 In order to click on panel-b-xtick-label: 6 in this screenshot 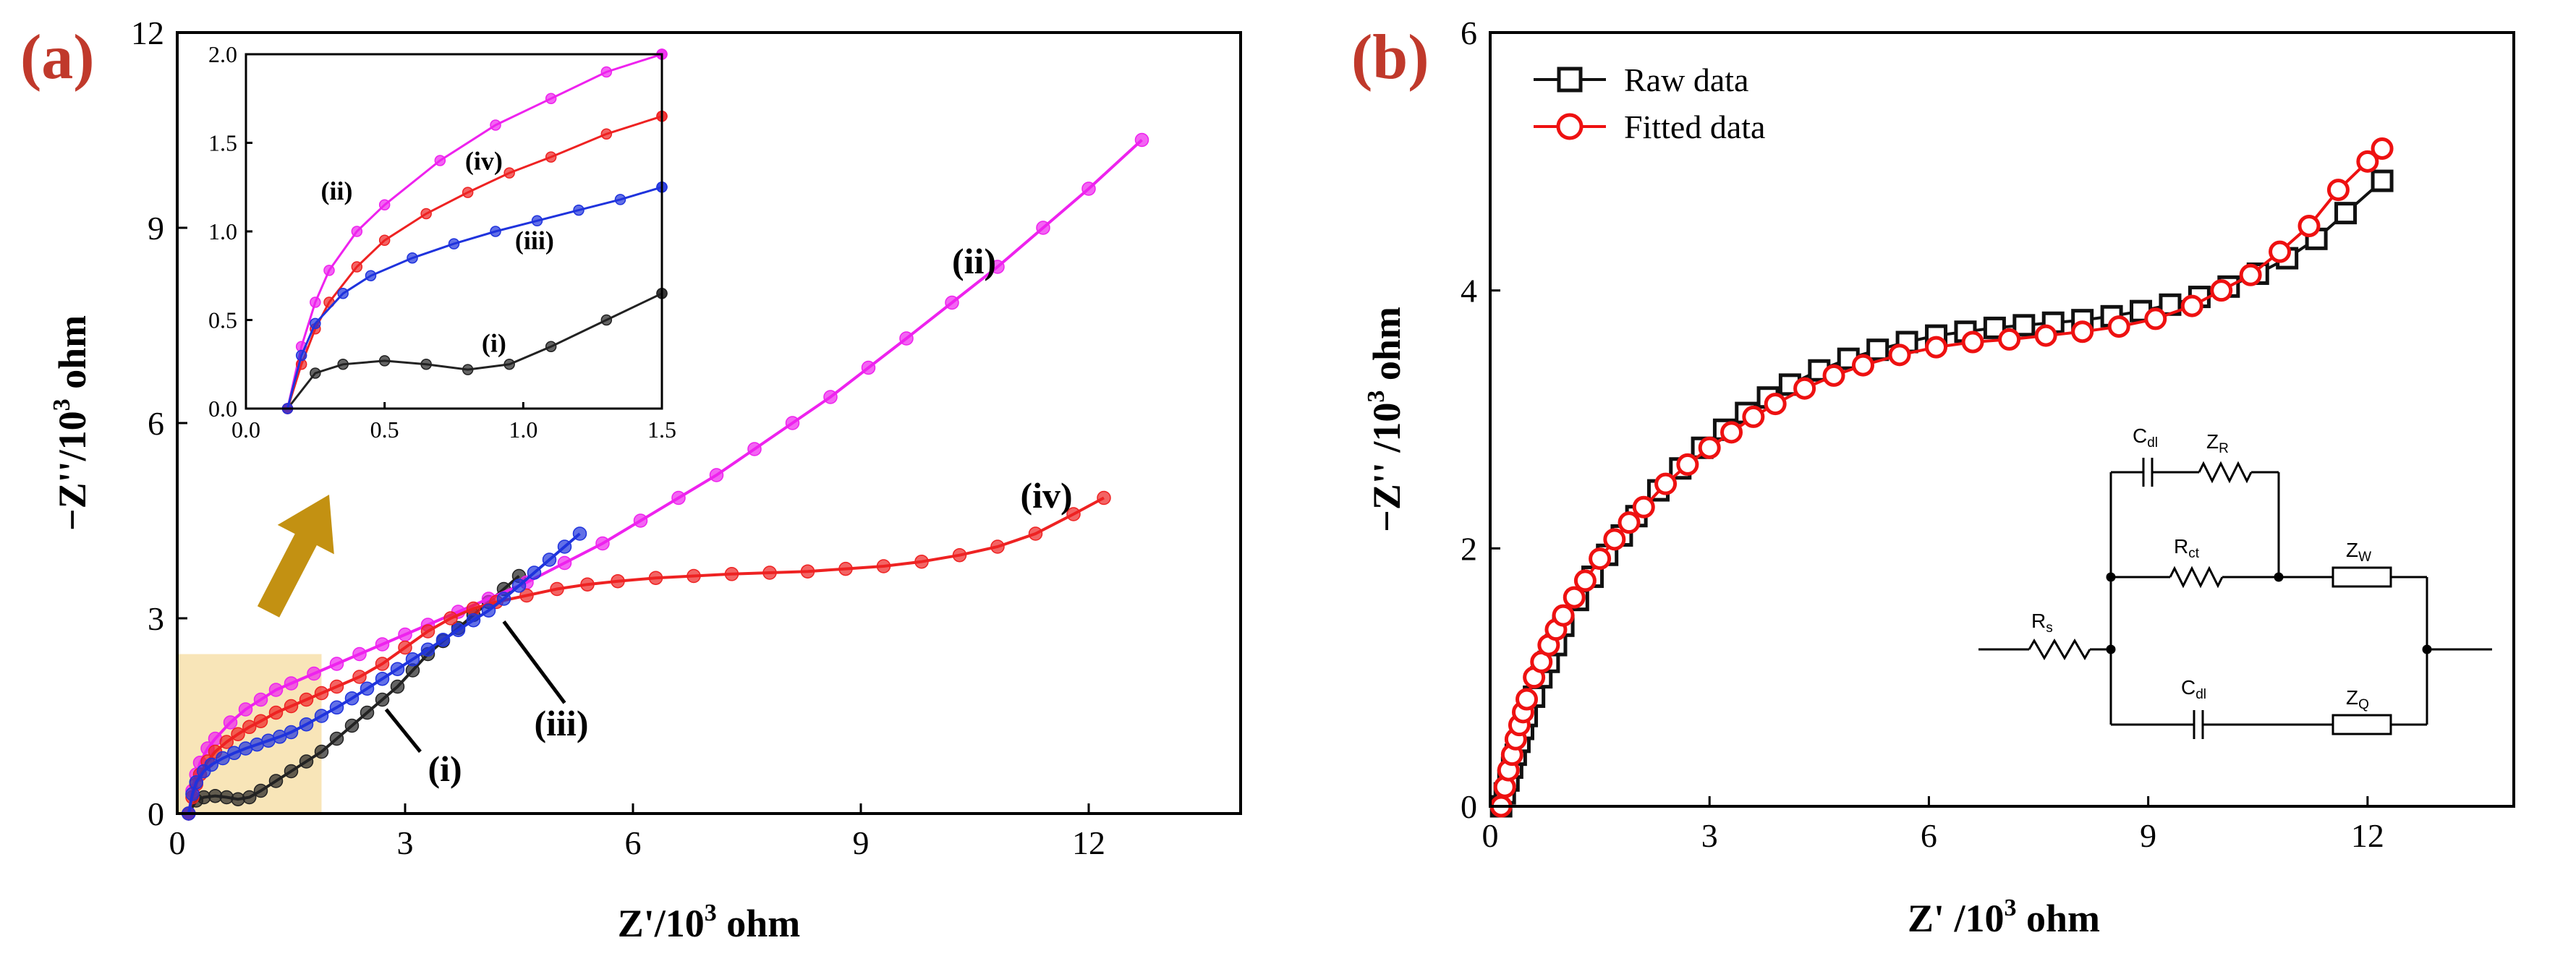, I will do `click(1929, 835)`.